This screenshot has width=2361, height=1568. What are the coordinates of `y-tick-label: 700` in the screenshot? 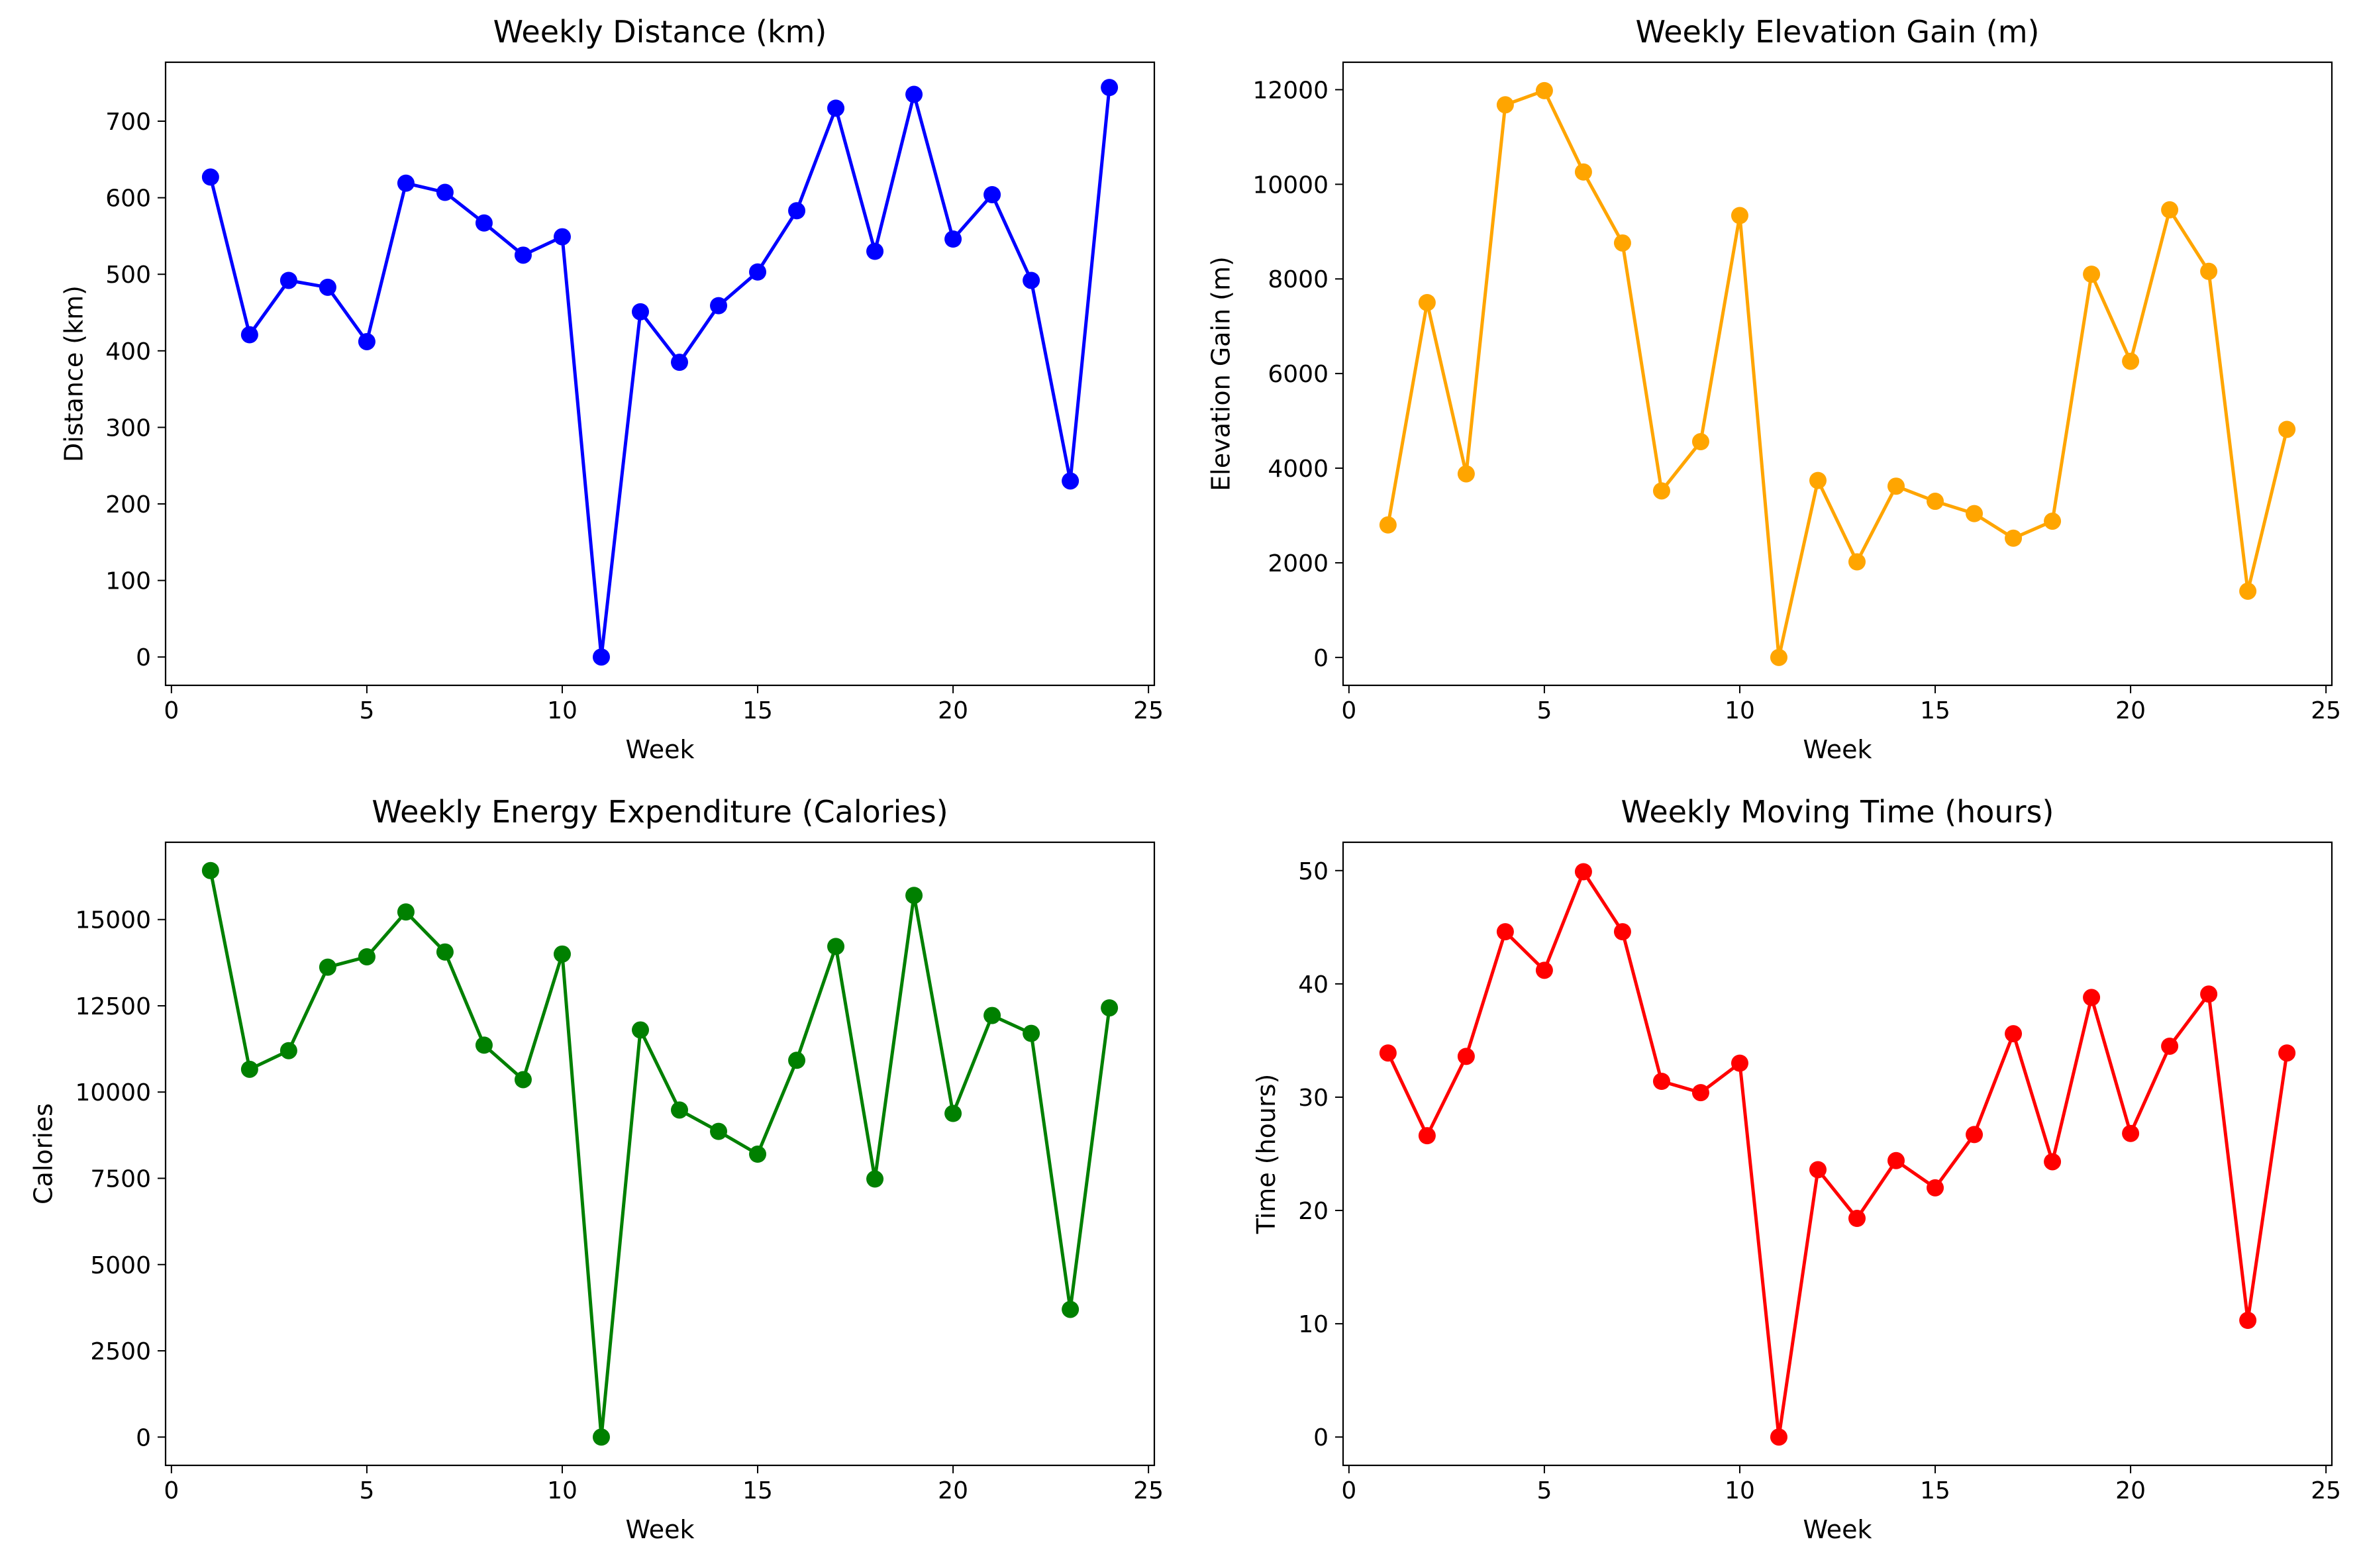 It's located at (128, 122).